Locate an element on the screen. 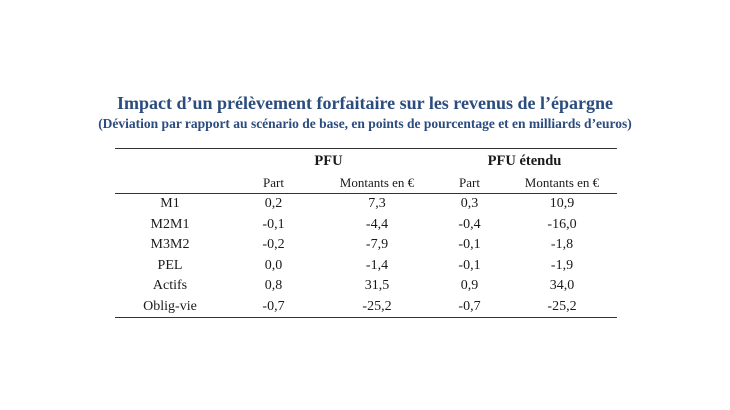 The image size is (730, 410). ext-montant-cell: -1,9 is located at coordinates (562, 265).